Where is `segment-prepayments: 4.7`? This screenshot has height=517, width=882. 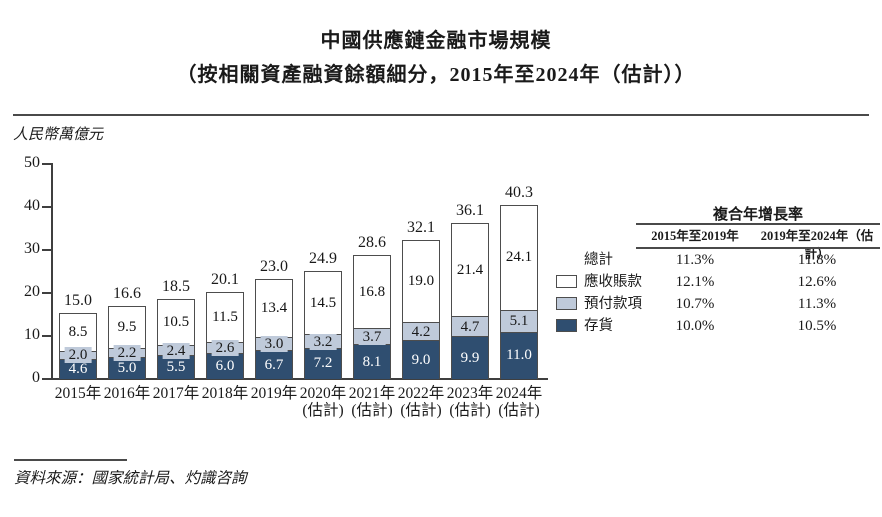 segment-prepayments: 4.7 is located at coordinates (470, 326).